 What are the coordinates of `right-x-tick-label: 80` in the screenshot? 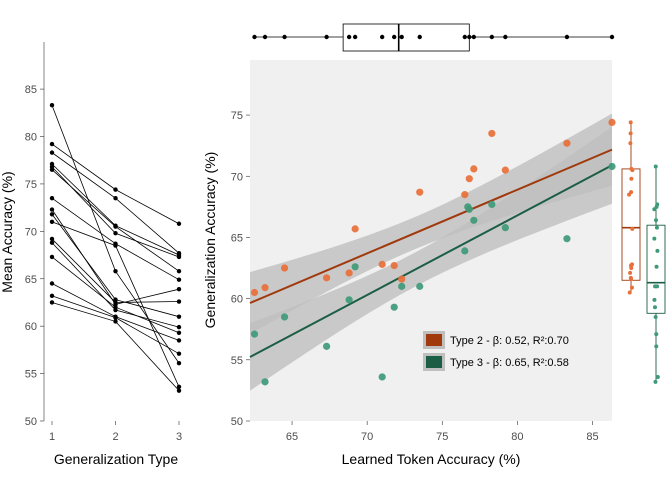 It's located at (517, 437).